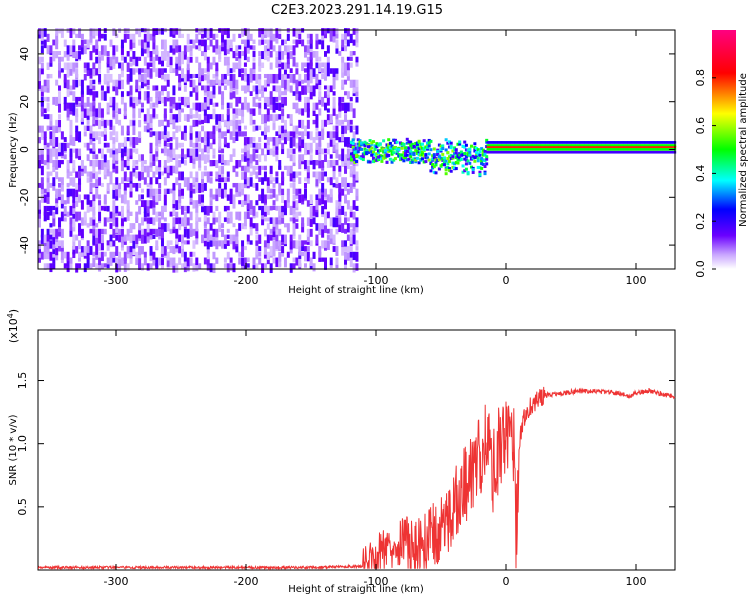 This screenshot has height=600, width=750. Describe the element at coordinates (24, 149) in the screenshot. I see `y-tick-label: 0` at that location.